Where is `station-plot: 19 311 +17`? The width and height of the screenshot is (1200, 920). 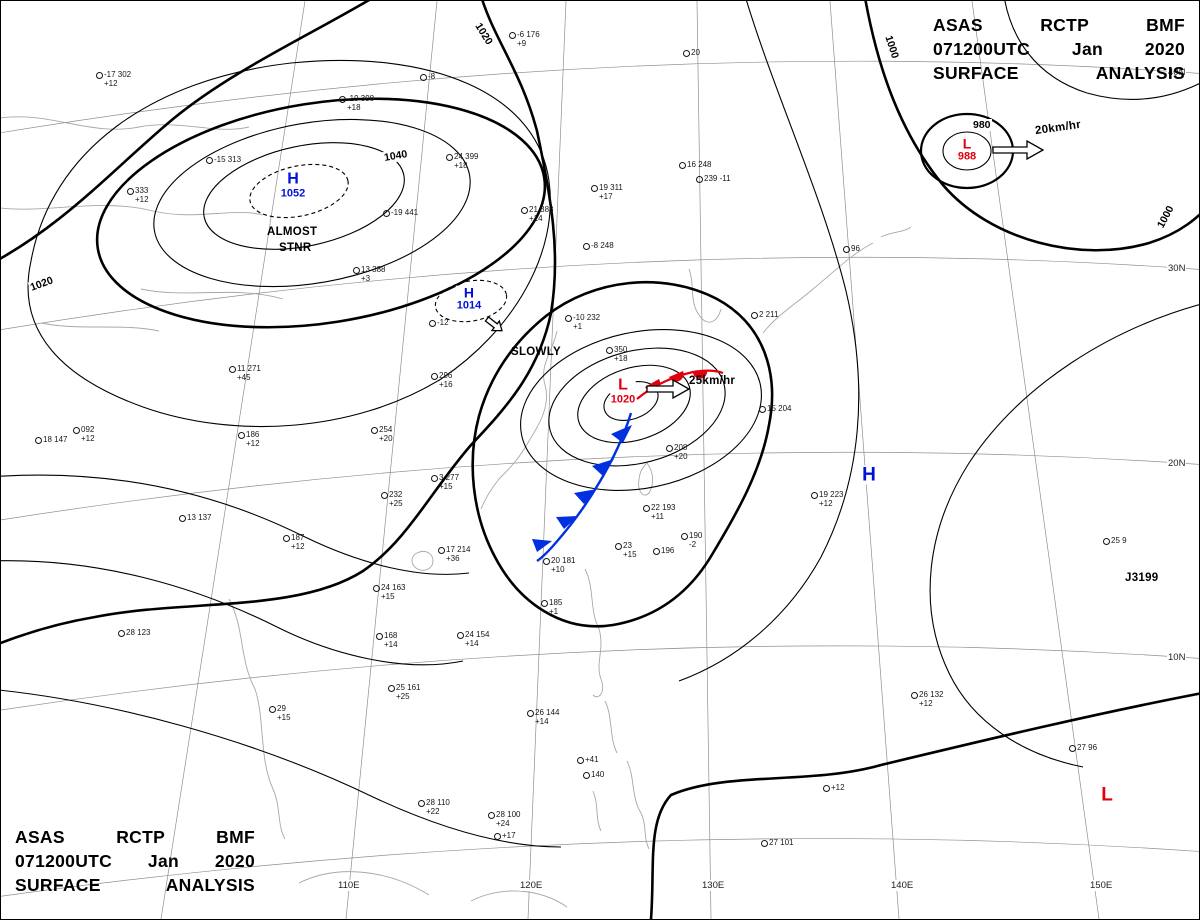 station-plot: 19 311 +17 is located at coordinates (607, 192).